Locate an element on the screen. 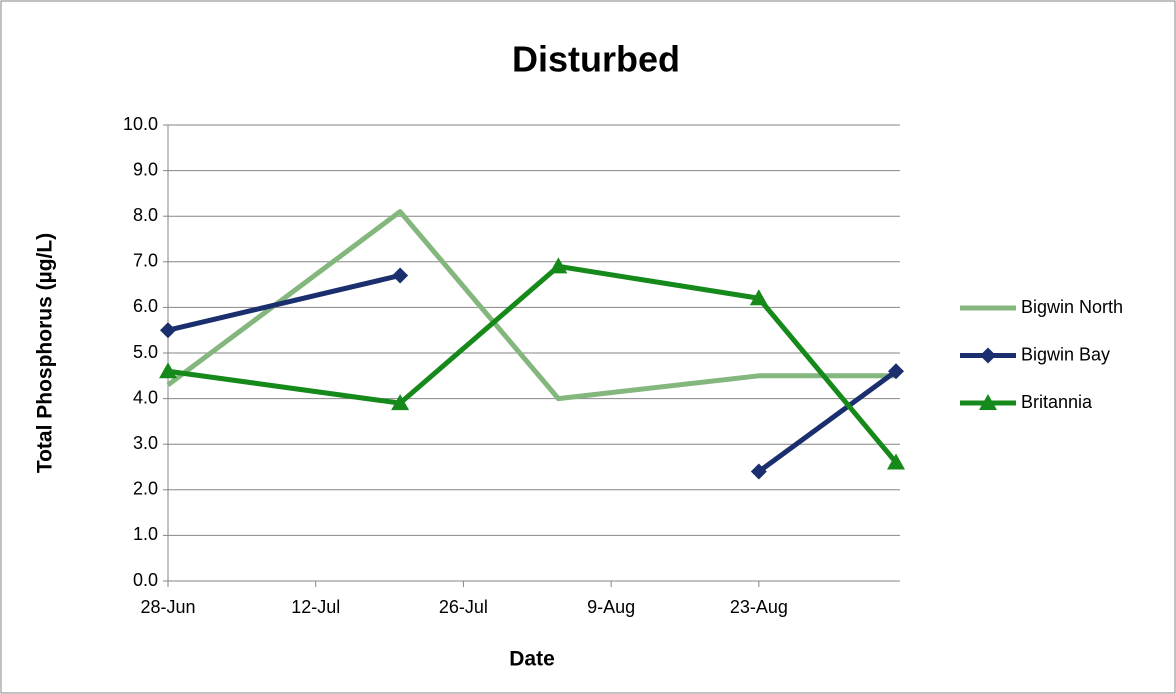  legend-label: Bigwin North is located at coordinates (1072, 307).